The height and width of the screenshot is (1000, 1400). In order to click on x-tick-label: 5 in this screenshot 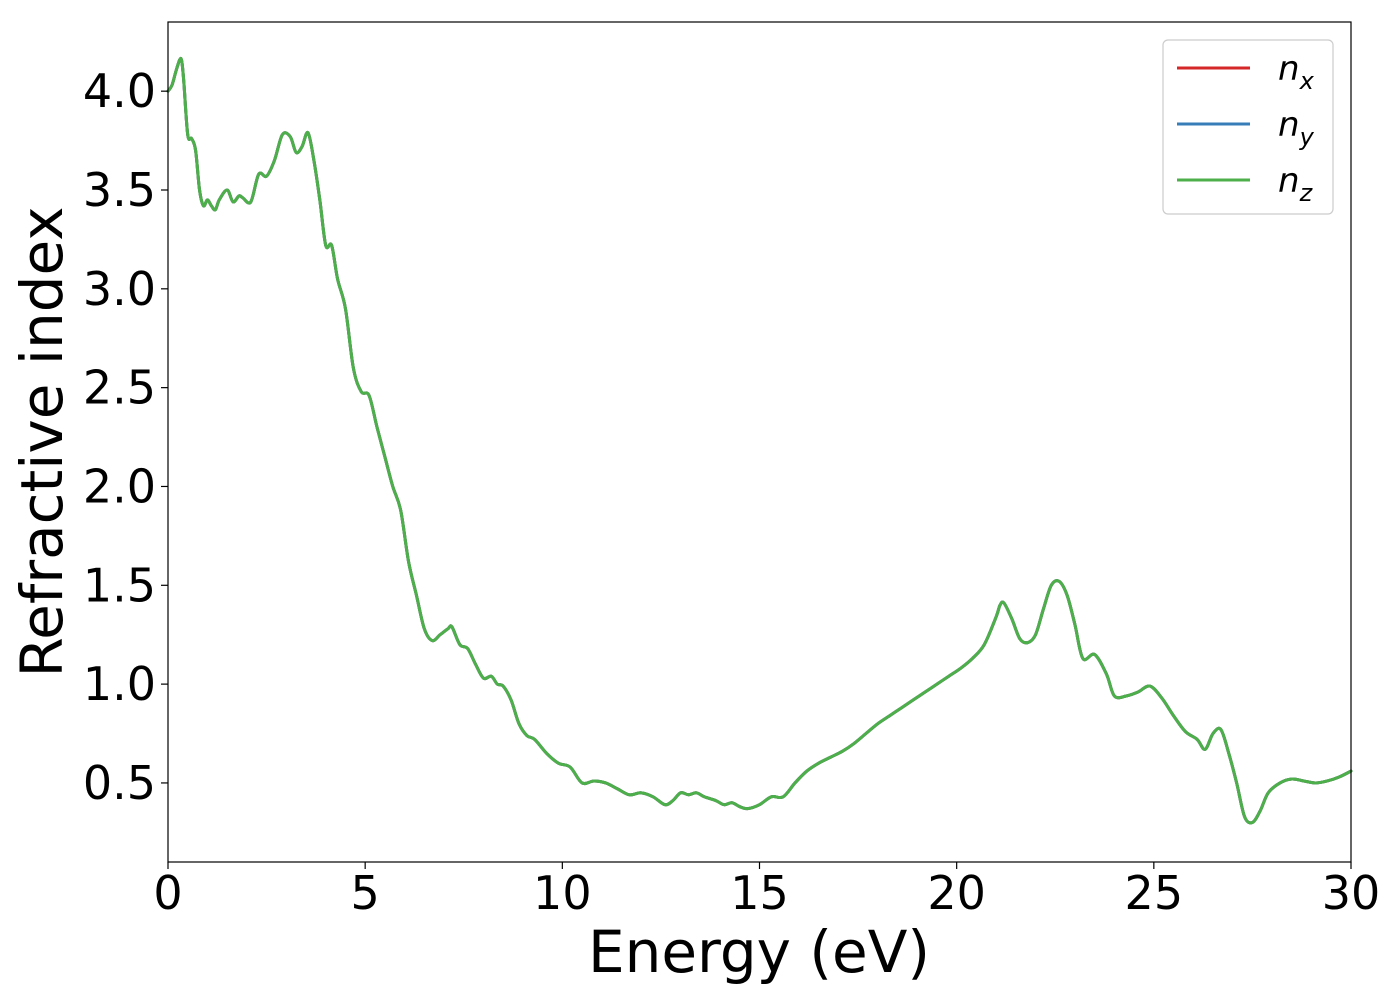, I will do `click(365, 893)`.